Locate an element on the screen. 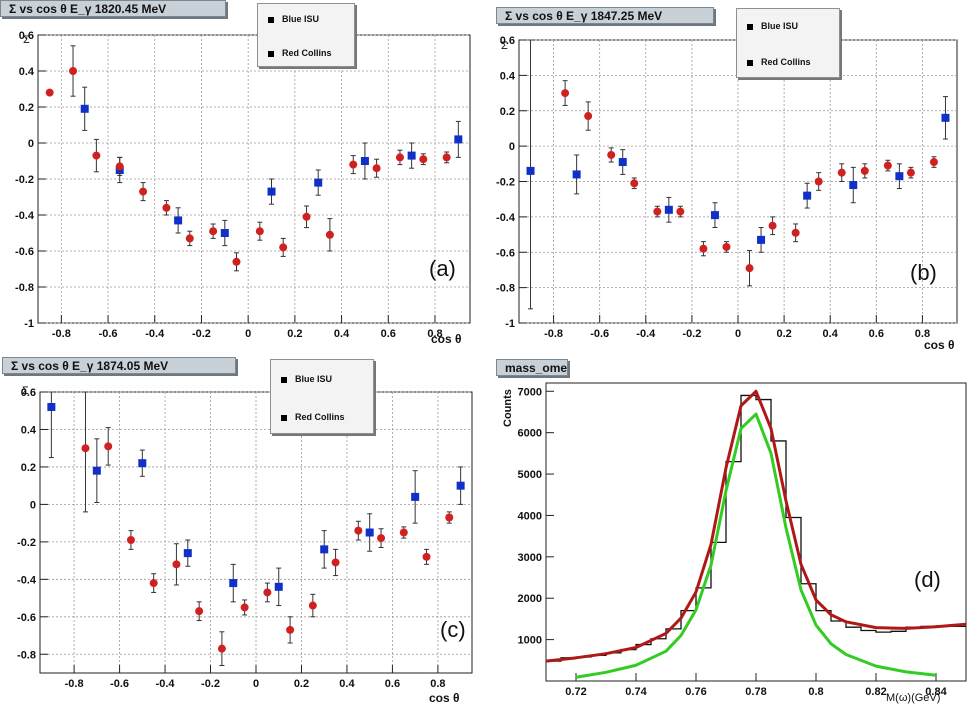 The width and height of the screenshot is (967, 709). chart-title: mass_ome is located at coordinates (532, 367).